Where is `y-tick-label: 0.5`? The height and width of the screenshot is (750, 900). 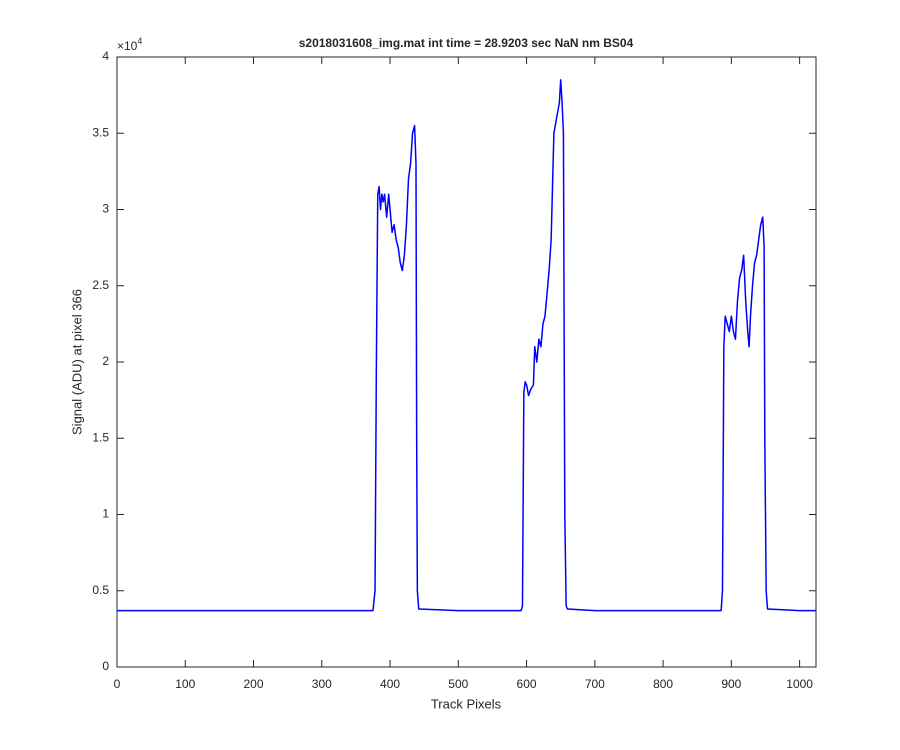 y-tick-label: 0.5 is located at coordinates (100, 590).